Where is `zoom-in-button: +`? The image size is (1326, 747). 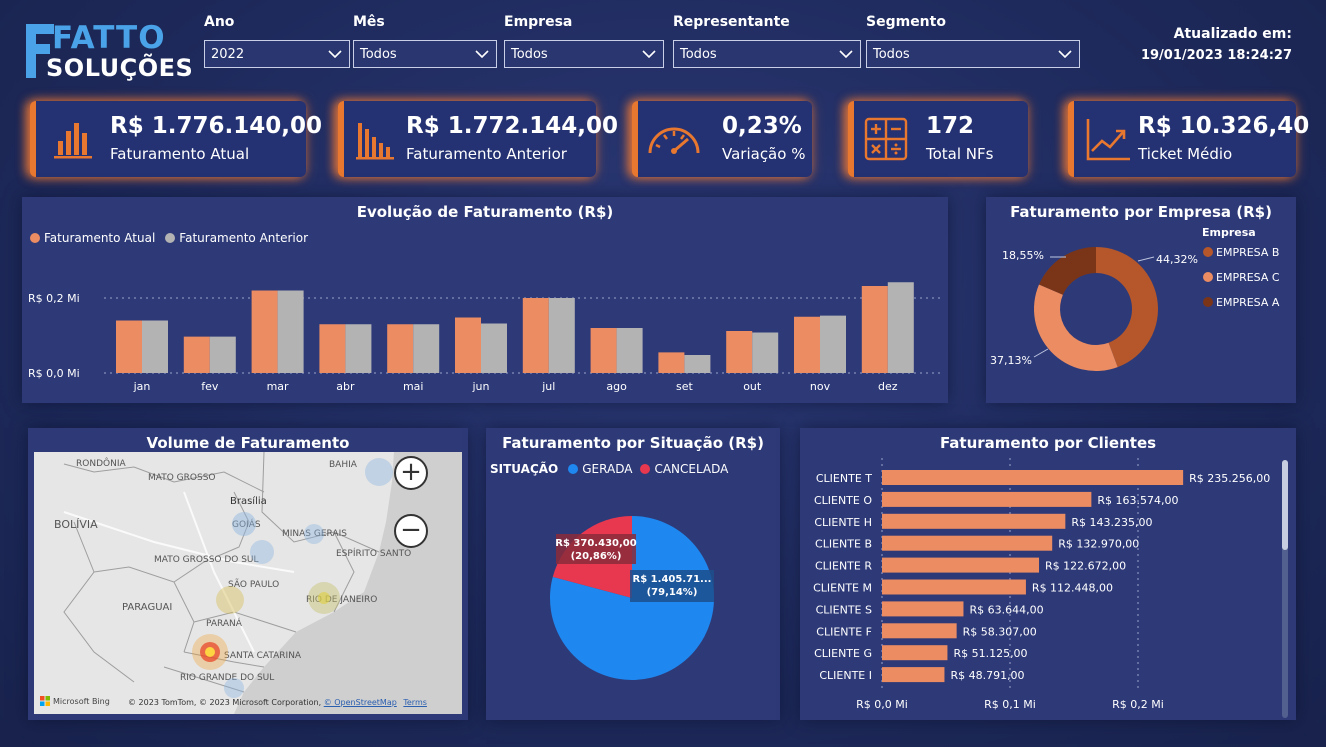
zoom-in-button: + is located at coordinates (411, 473).